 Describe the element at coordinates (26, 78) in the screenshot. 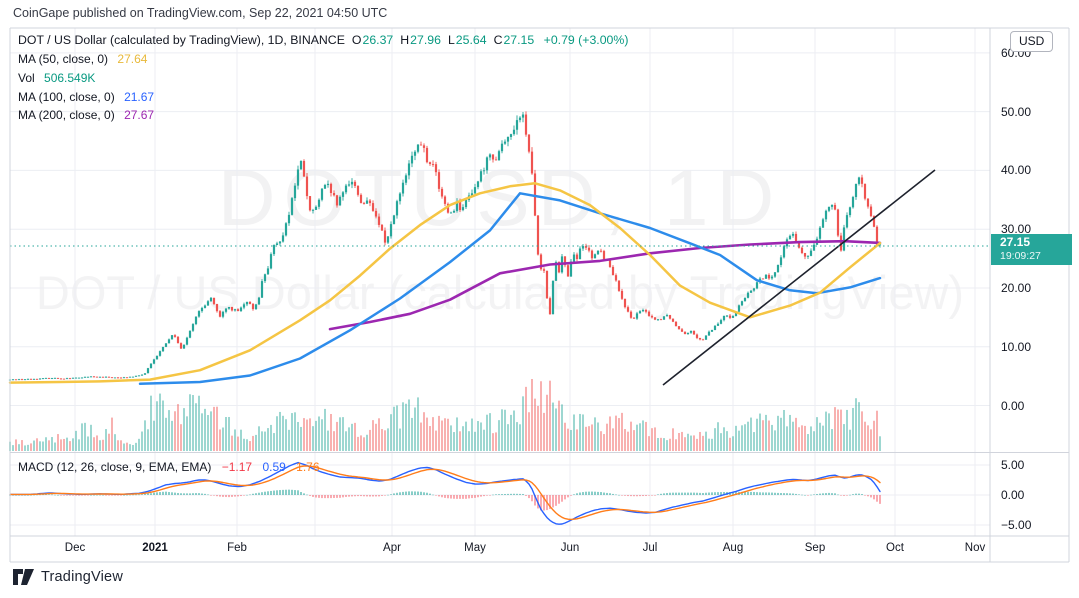

I see `volume-label: Vol` at that location.